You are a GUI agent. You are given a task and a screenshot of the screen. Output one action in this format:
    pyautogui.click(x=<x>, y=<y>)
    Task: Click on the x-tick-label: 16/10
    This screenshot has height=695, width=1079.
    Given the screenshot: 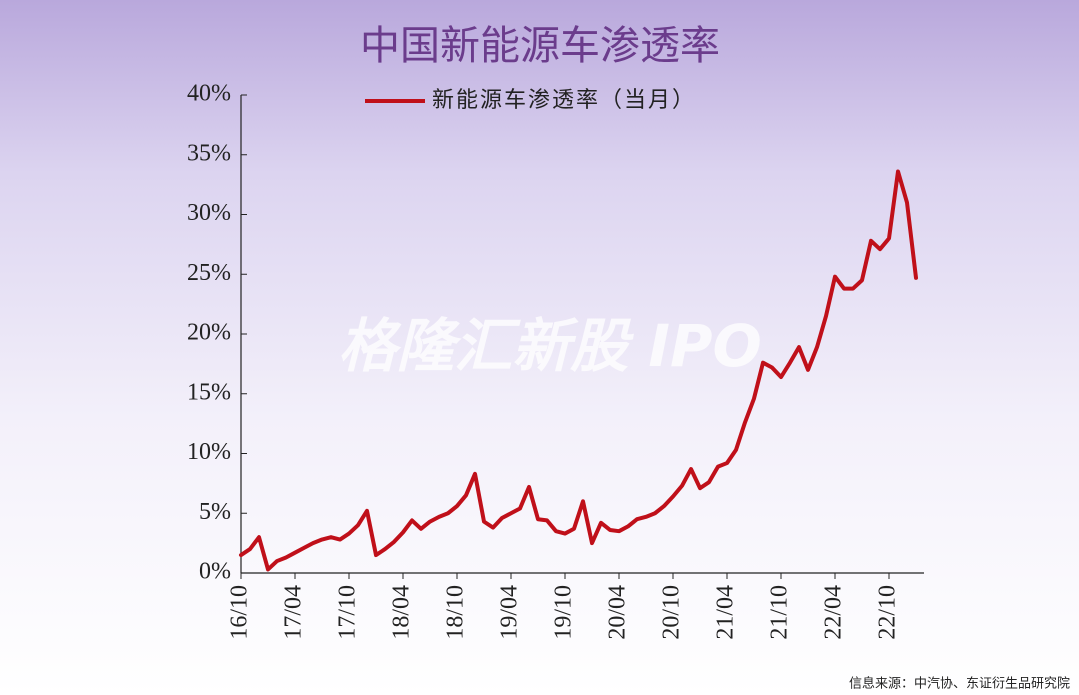 What is the action you would take?
    pyautogui.click(x=240, y=612)
    